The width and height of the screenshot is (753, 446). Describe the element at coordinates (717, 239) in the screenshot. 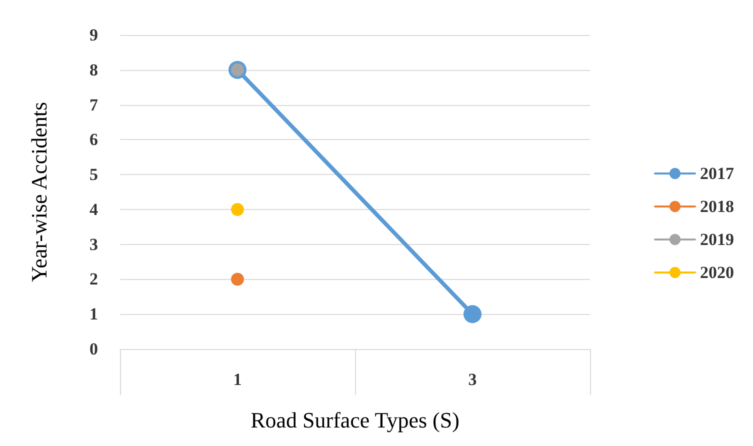

I see `legend-label: 2019` at that location.